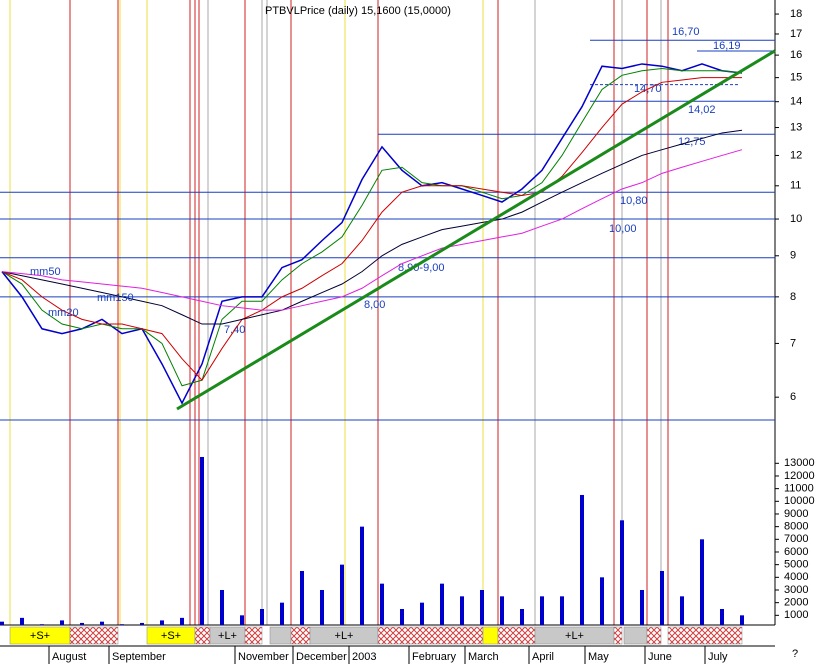  What do you see at coordinates (796, 539) in the screenshot?
I see `volume-tick-label: 7000` at bounding box center [796, 539].